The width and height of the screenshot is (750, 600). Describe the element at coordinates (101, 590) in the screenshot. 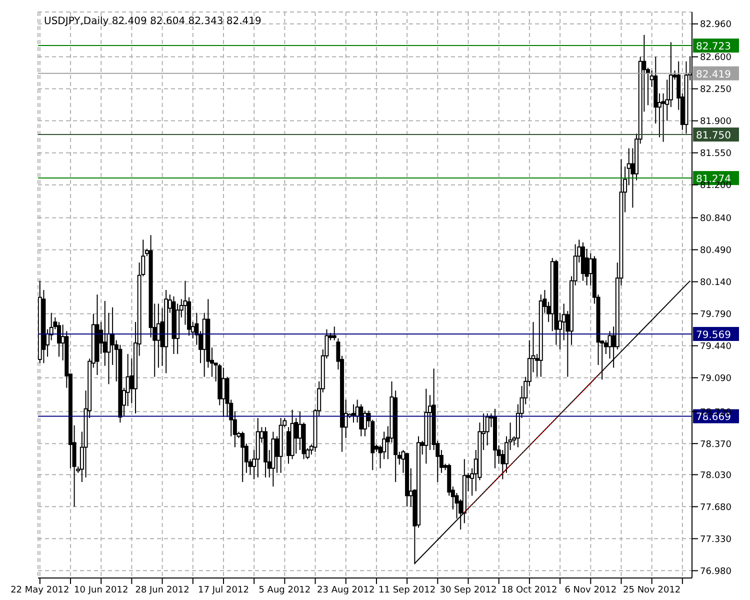

I see `x-tick-label: 10 Jun 2012` at that location.